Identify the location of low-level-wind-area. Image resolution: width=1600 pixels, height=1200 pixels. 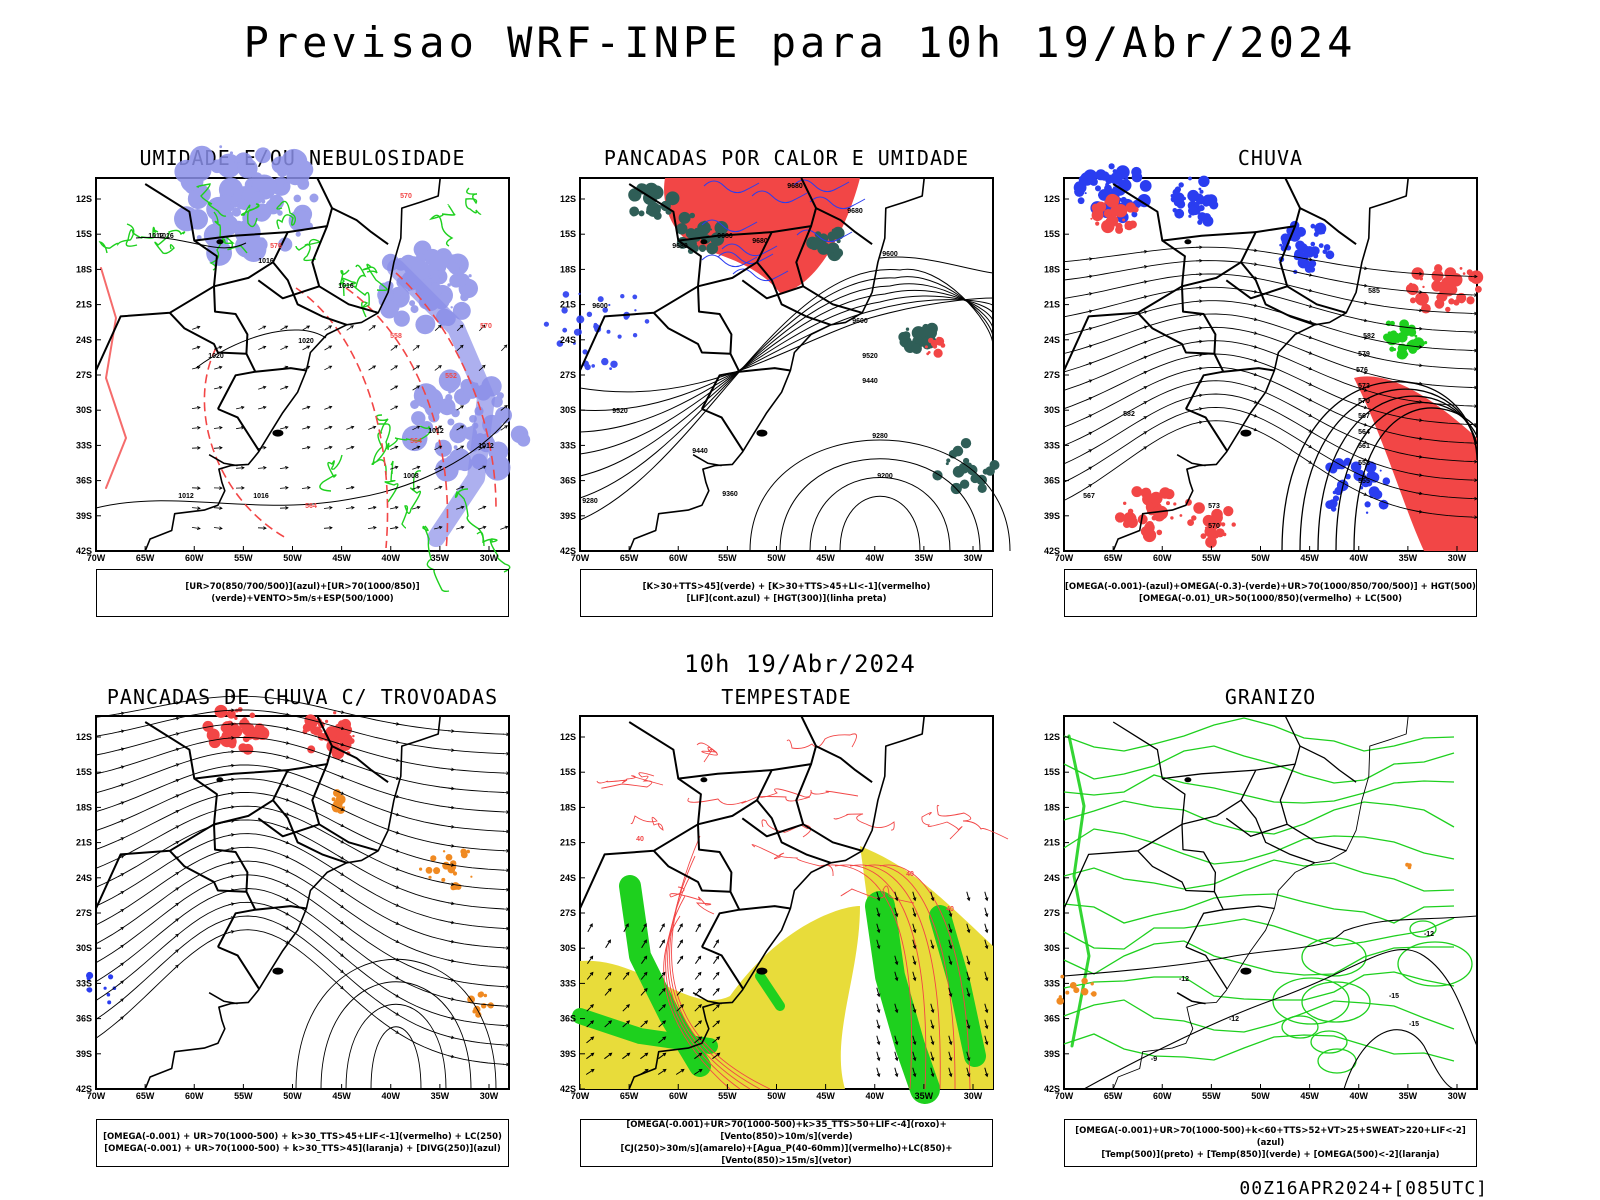
(957, 986).